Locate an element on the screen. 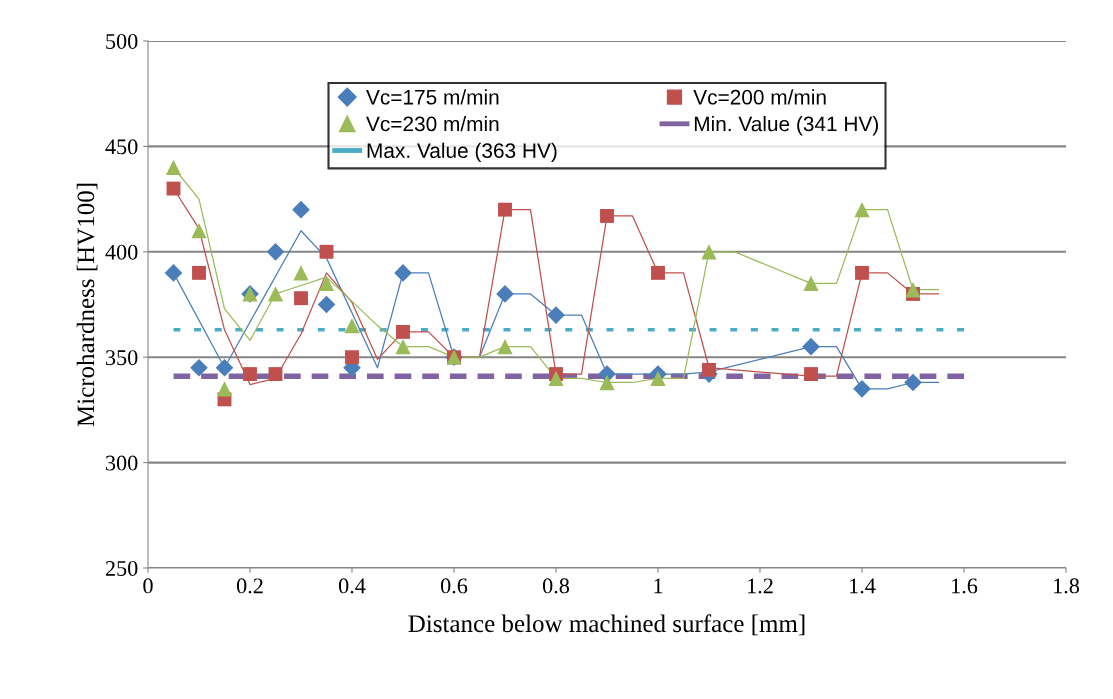  y-tick-label: 400 is located at coordinates (121, 252).